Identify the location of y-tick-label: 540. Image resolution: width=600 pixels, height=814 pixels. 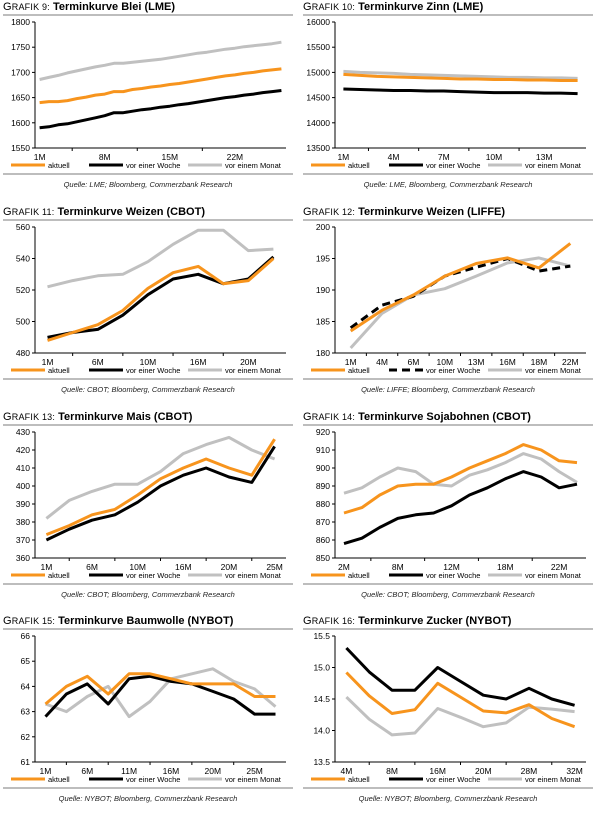
(23, 259).